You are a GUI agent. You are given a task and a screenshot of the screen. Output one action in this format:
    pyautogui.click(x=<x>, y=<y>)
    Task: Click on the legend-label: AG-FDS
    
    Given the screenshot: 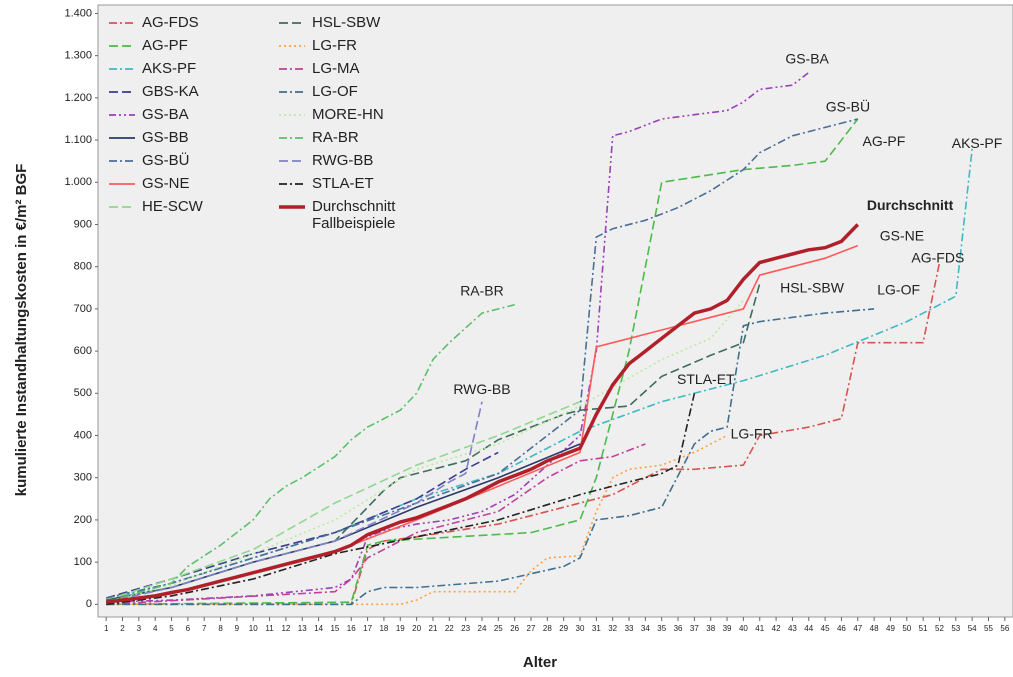 What is the action you would take?
    pyautogui.click(x=170, y=22)
    